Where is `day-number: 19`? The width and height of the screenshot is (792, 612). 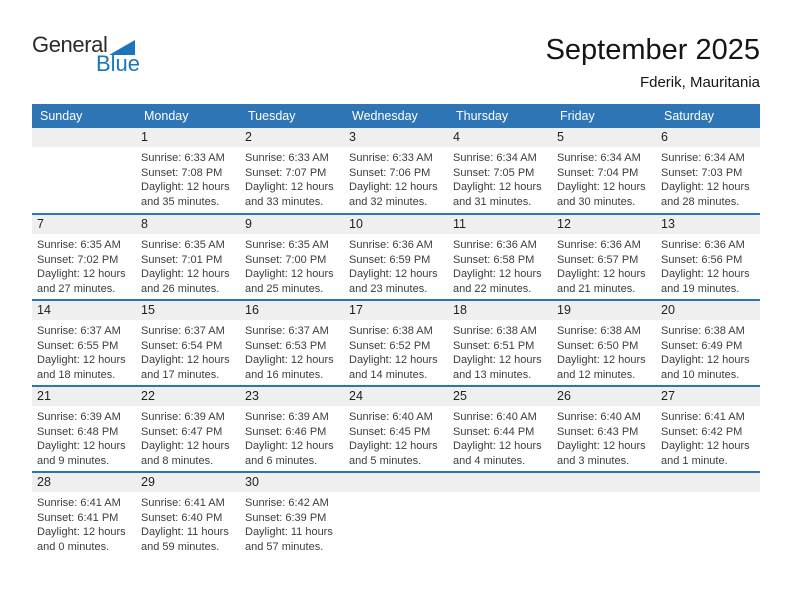 day-number: 19 is located at coordinates (604, 311).